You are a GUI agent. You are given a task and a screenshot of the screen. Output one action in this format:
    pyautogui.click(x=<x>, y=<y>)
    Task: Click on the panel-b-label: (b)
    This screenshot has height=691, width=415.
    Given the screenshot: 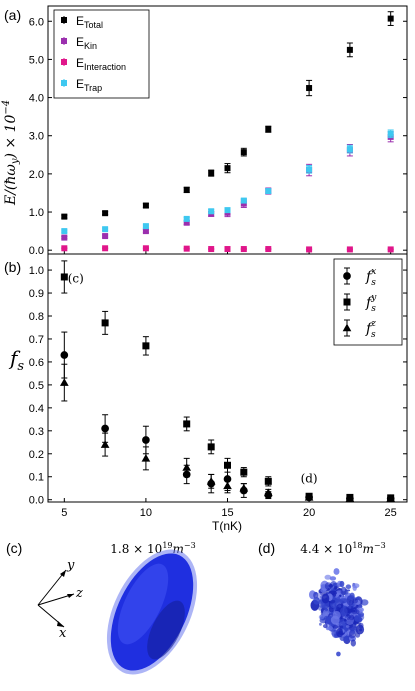 What is the action you would take?
    pyautogui.click(x=12, y=267)
    